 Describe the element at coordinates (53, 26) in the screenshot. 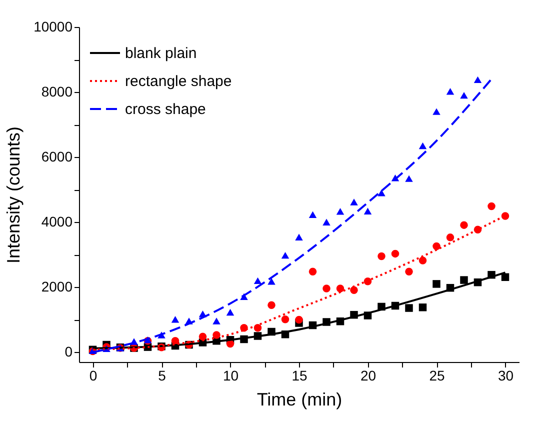

I see `y-tick-label: 10000` at that location.